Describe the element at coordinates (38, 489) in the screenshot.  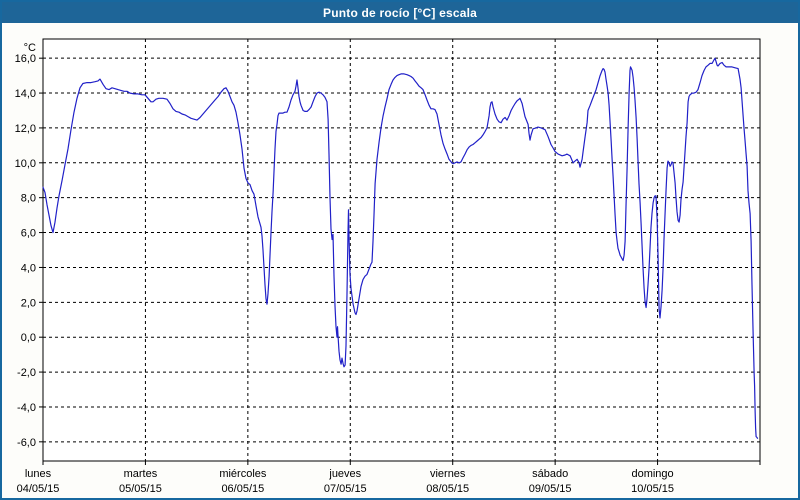
I see `x-date-label: 04/05/15` at that location.